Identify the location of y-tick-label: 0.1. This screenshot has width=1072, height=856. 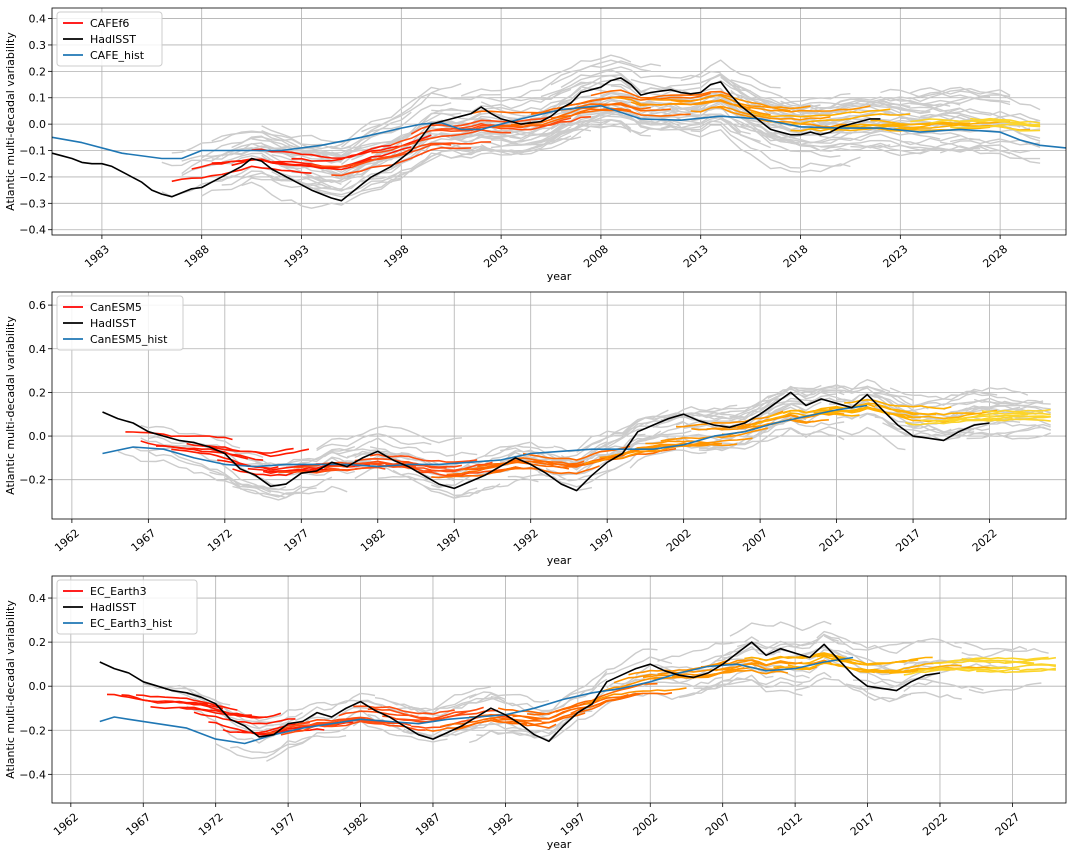
(38, 98).